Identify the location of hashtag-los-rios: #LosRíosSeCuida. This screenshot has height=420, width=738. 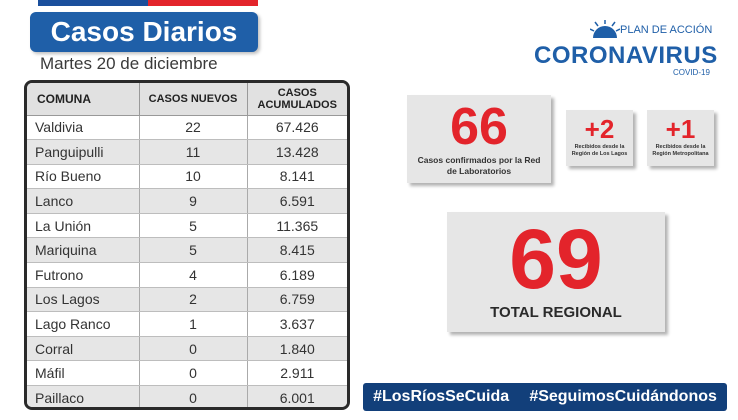
(441, 396).